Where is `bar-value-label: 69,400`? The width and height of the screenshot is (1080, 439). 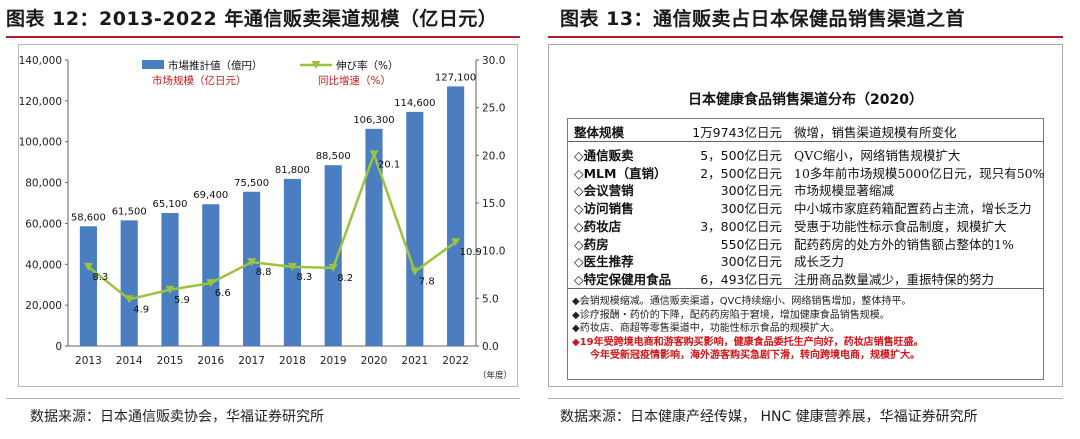
bar-value-label: 69,400 is located at coordinates (210, 195).